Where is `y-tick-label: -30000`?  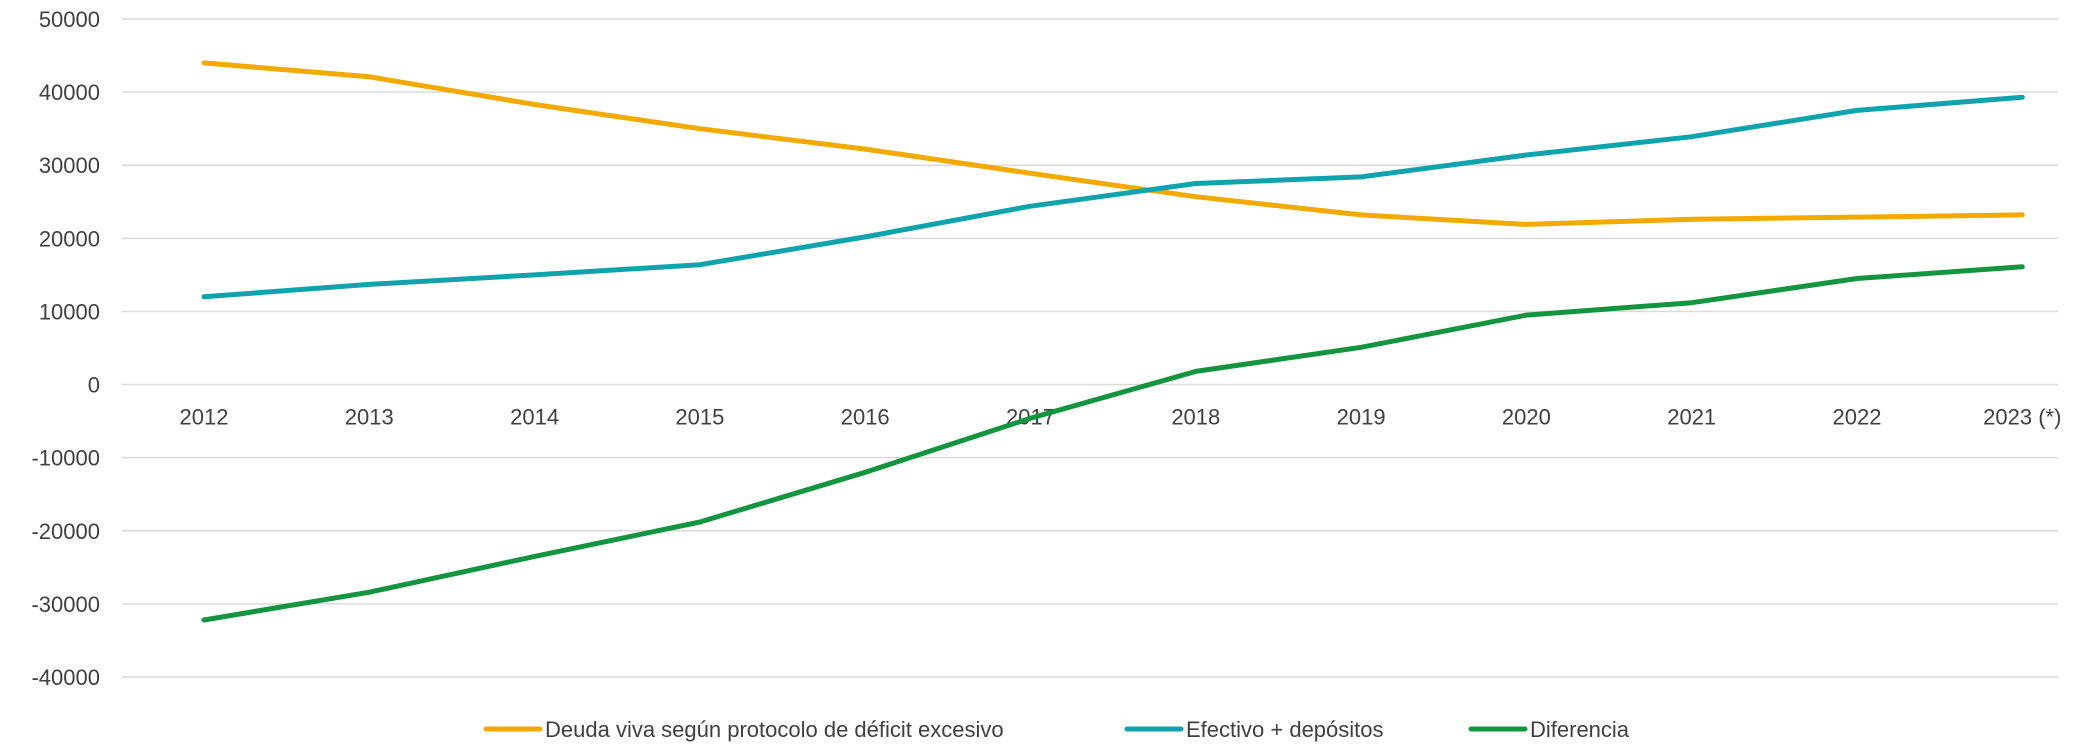
y-tick-label: -30000 is located at coordinates (65, 604).